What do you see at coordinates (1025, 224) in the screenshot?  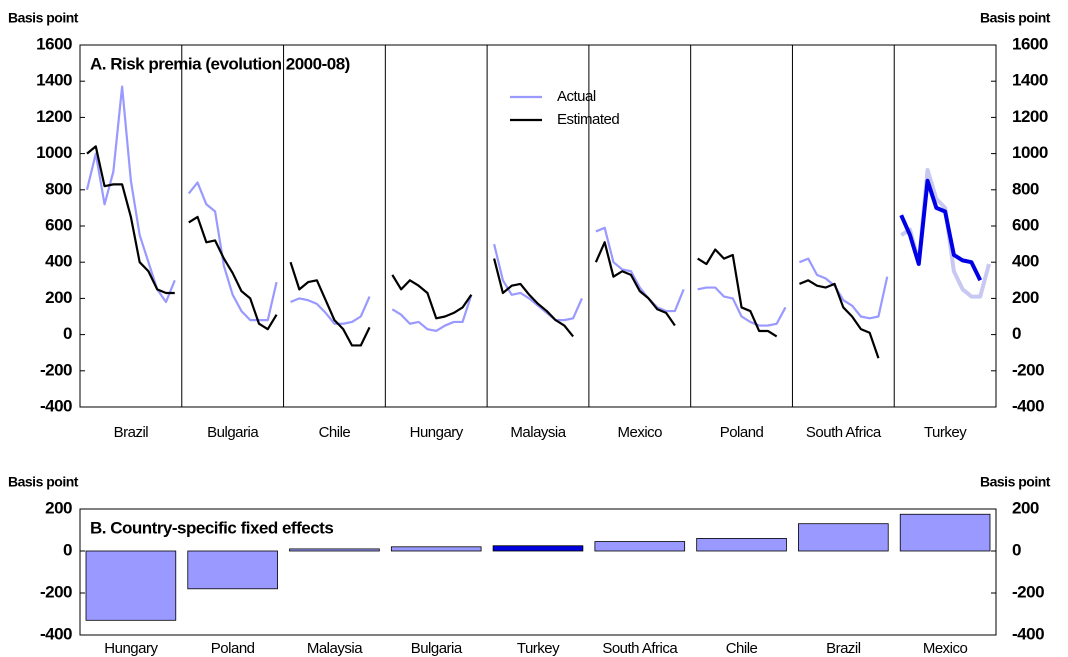 I see `y-tick-label-right: 600` at bounding box center [1025, 224].